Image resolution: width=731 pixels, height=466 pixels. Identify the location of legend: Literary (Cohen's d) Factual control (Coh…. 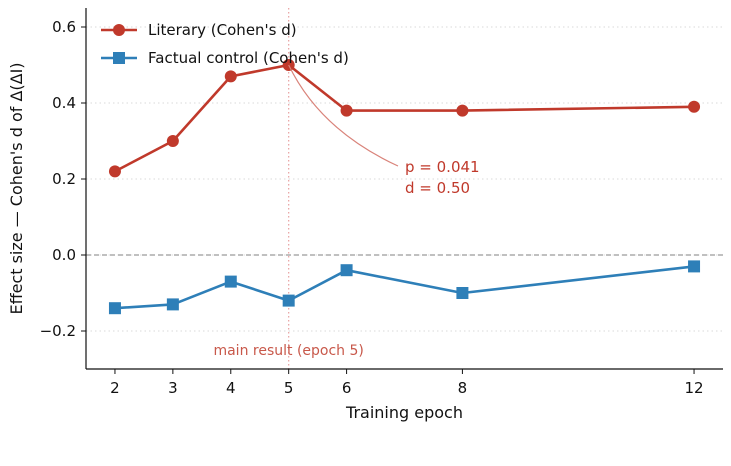
(225, 44).